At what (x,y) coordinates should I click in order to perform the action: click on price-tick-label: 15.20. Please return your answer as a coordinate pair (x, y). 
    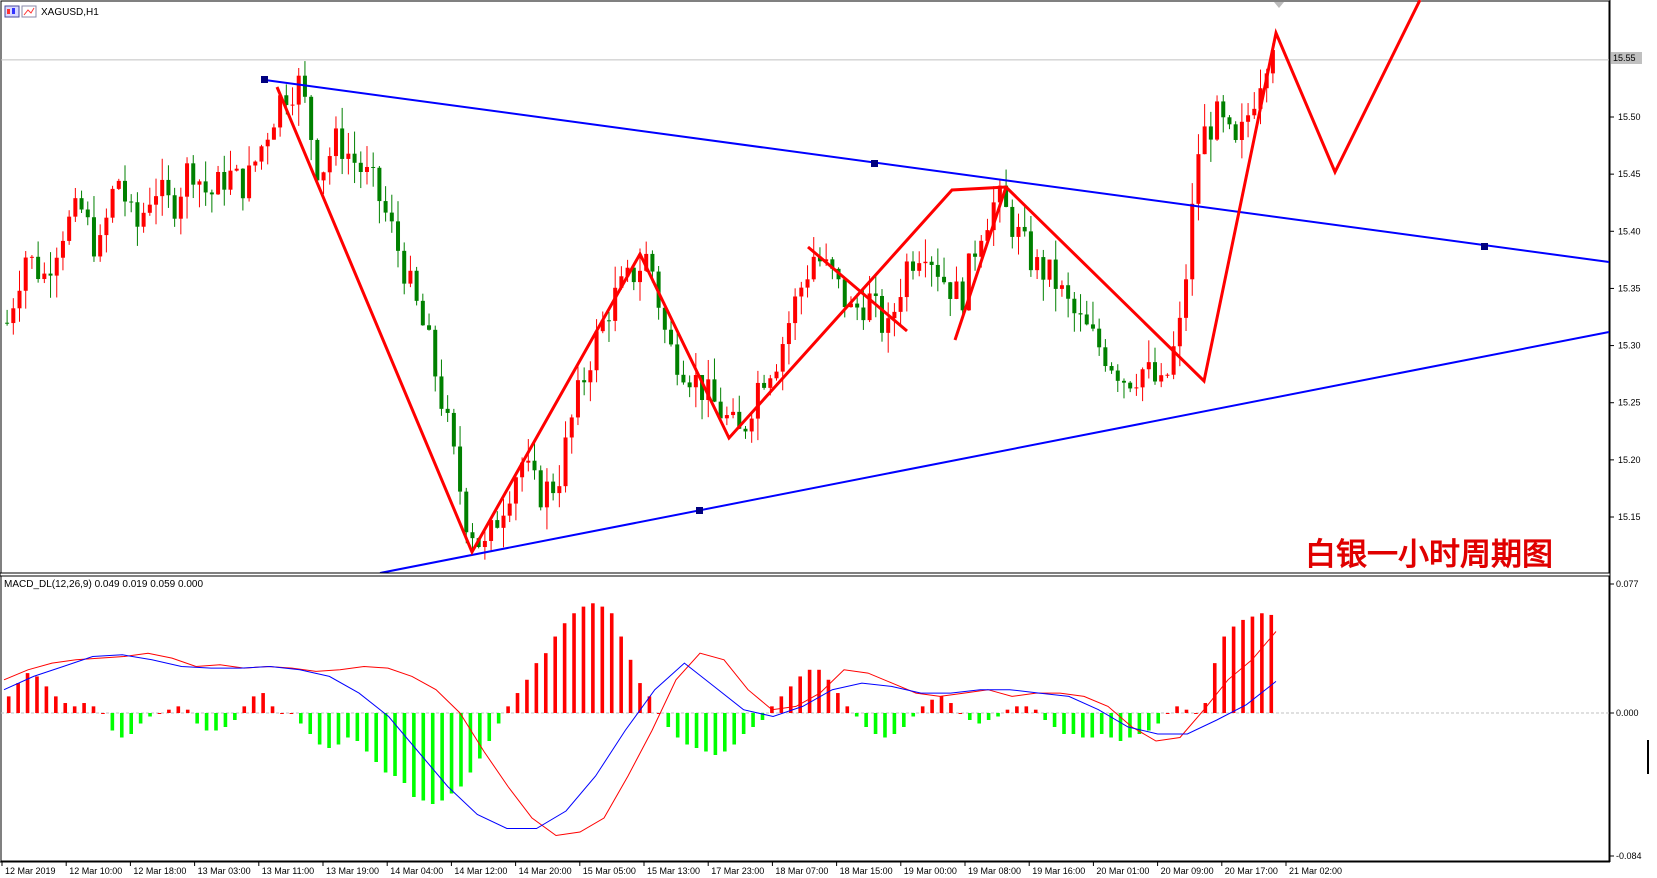
    Looking at the image, I should click on (1629, 460).